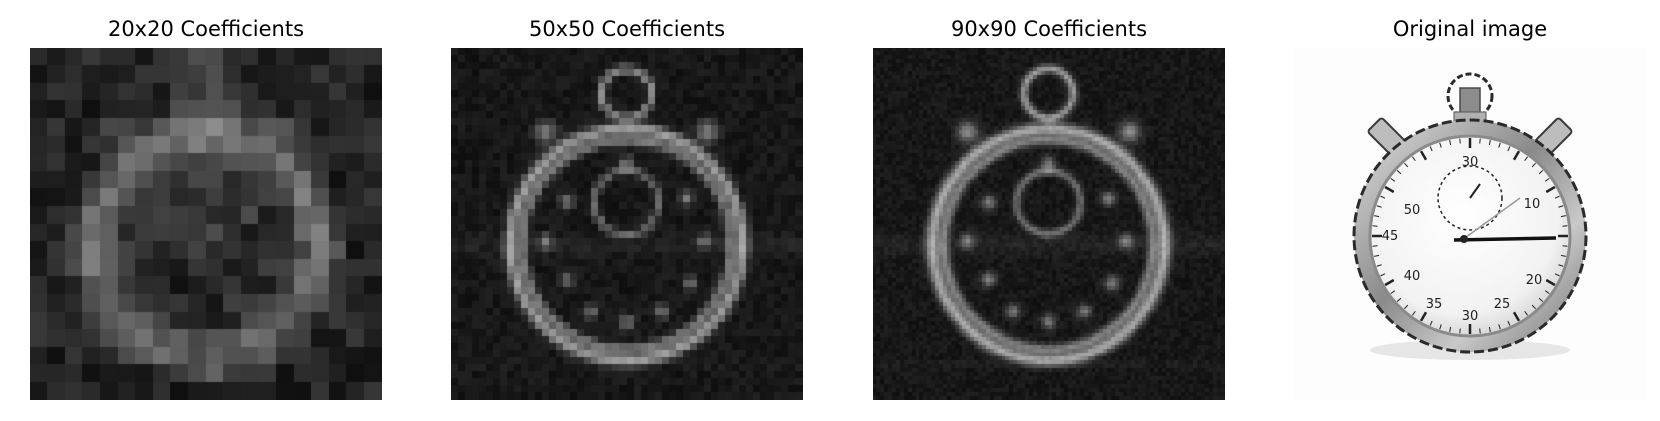  What do you see at coordinates (1470, 29) in the screenshot?
I see `panel-title: Original image` at bounding box center [1470, 29].